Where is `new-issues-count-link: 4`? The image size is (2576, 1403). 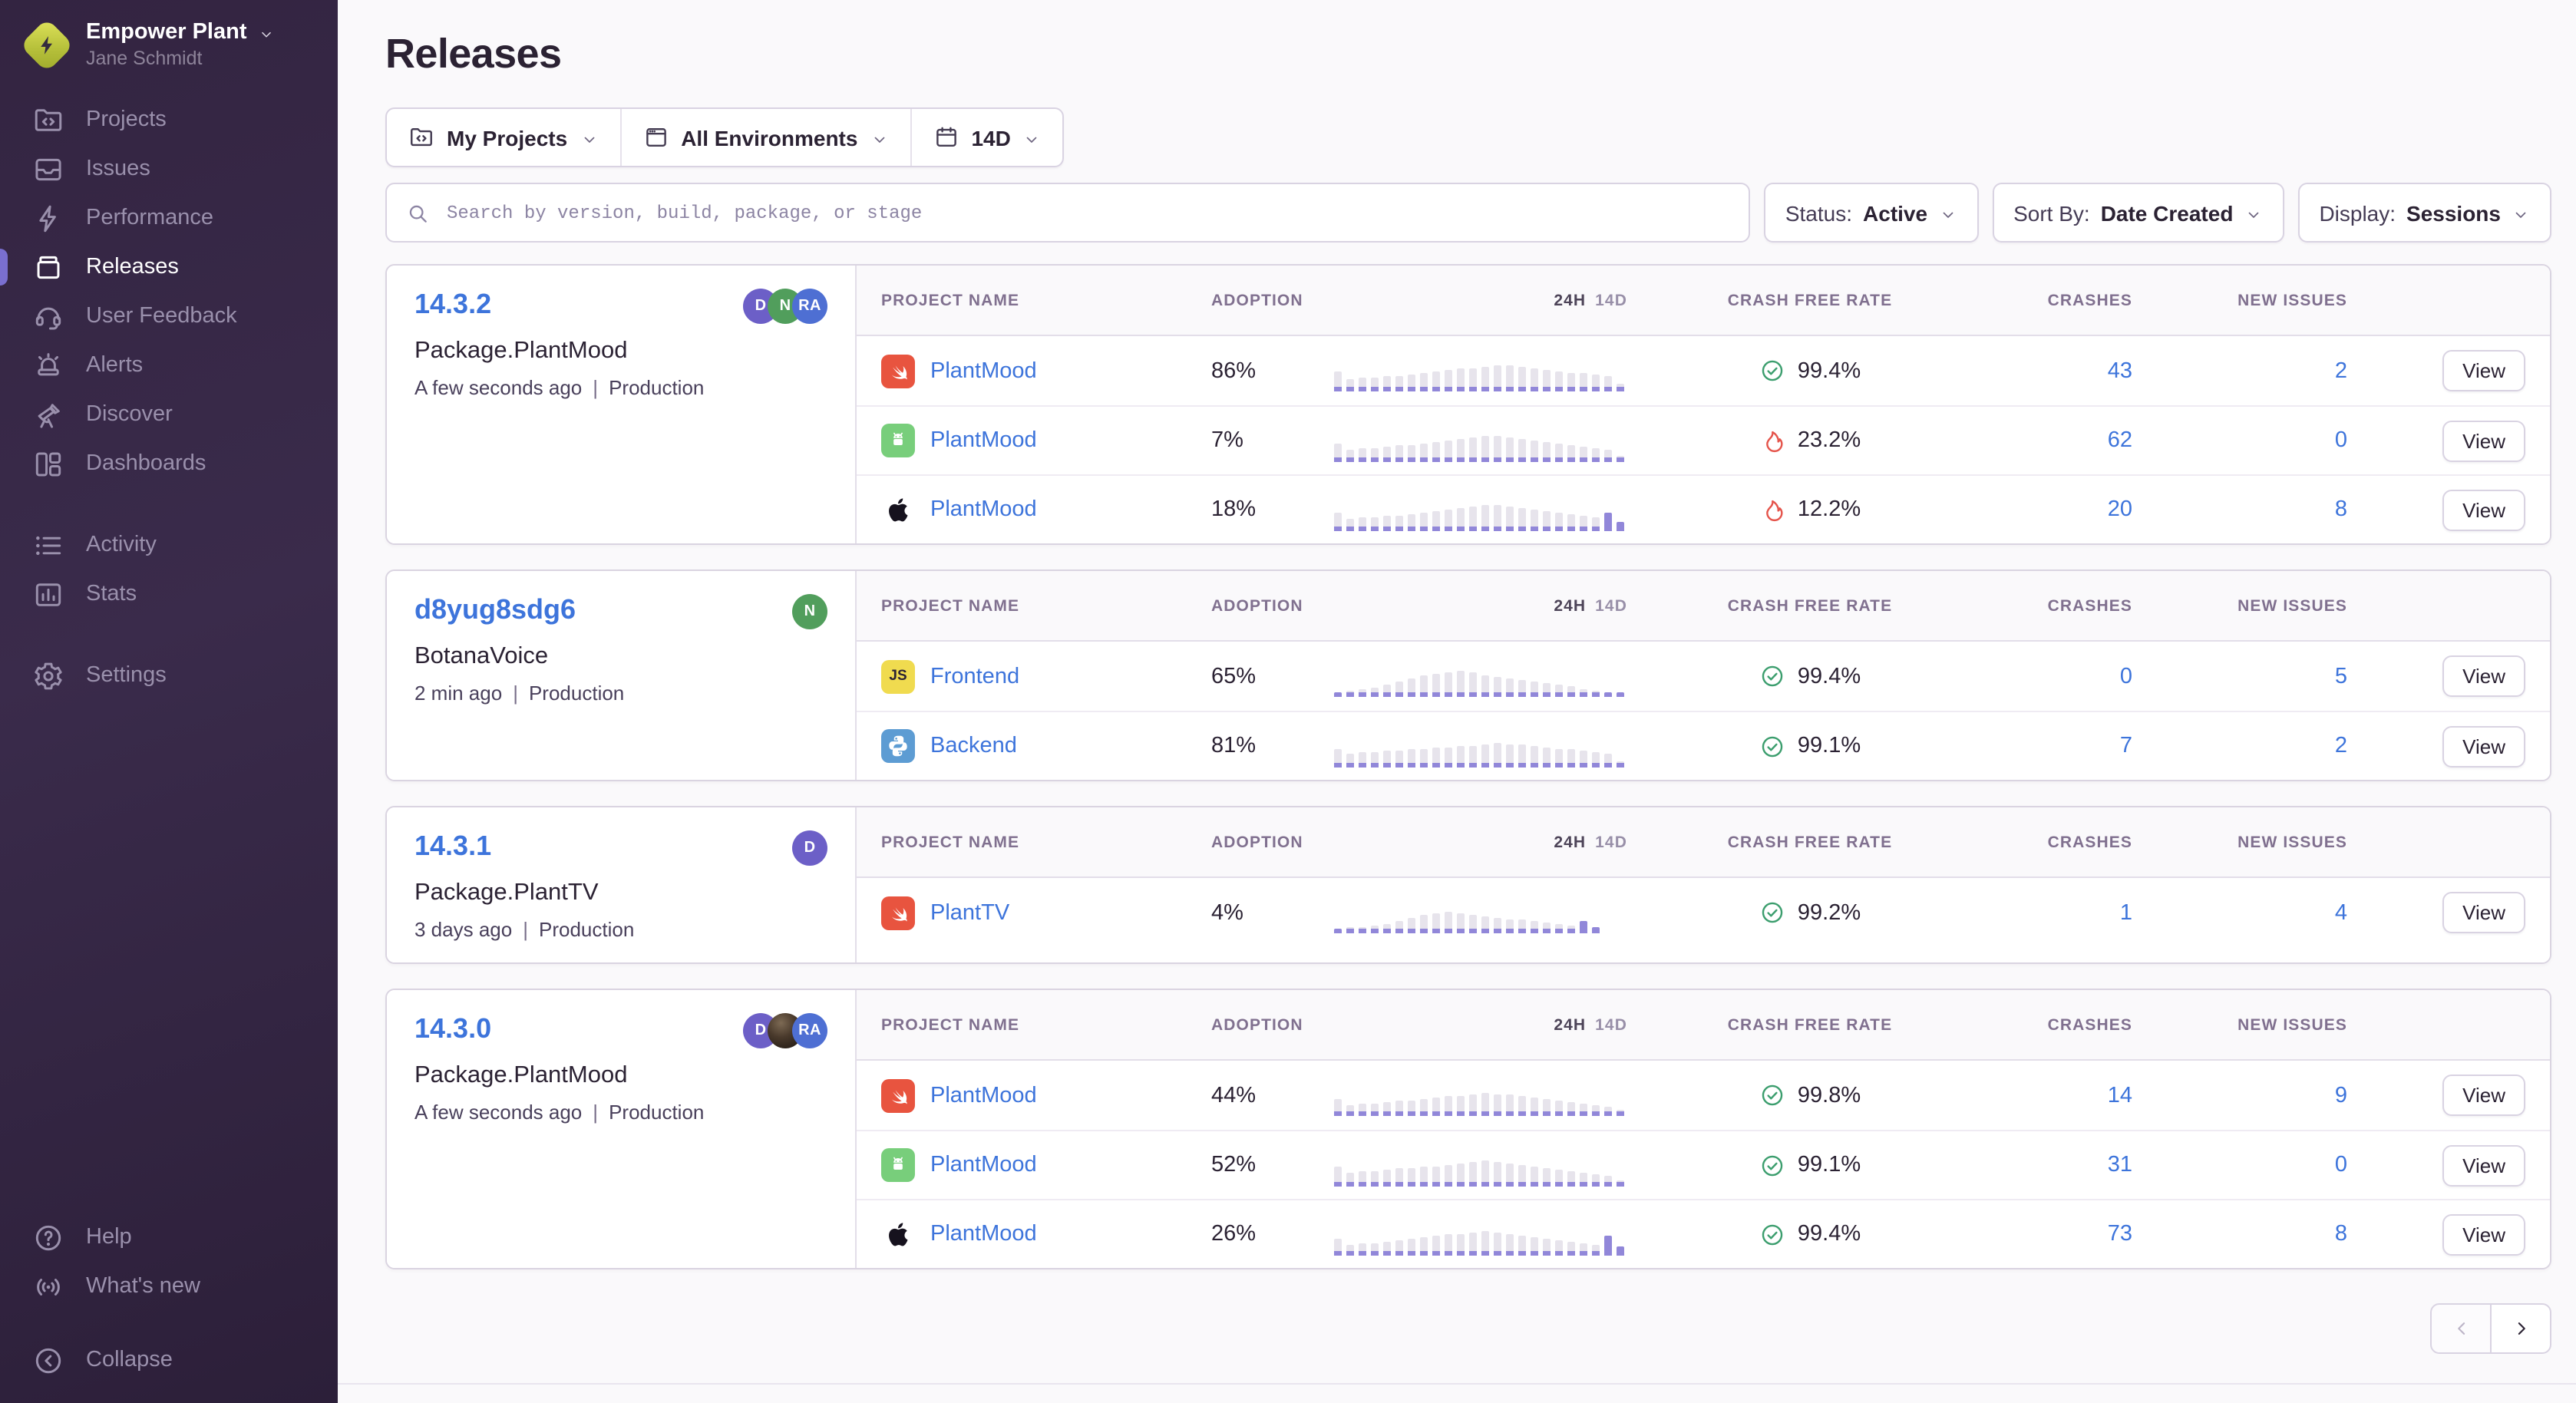
new-issues-count-link: 4 is located at coordinates (2340, 912).